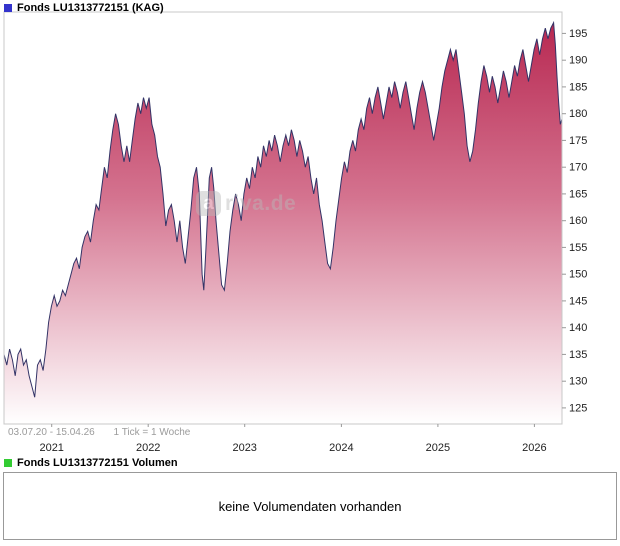 This screenshot has width=620, height=546. What do you see at coordinates (8, 8) in the screenshot?
I see `price-series-color-icon` at bounding box center [8, 8].